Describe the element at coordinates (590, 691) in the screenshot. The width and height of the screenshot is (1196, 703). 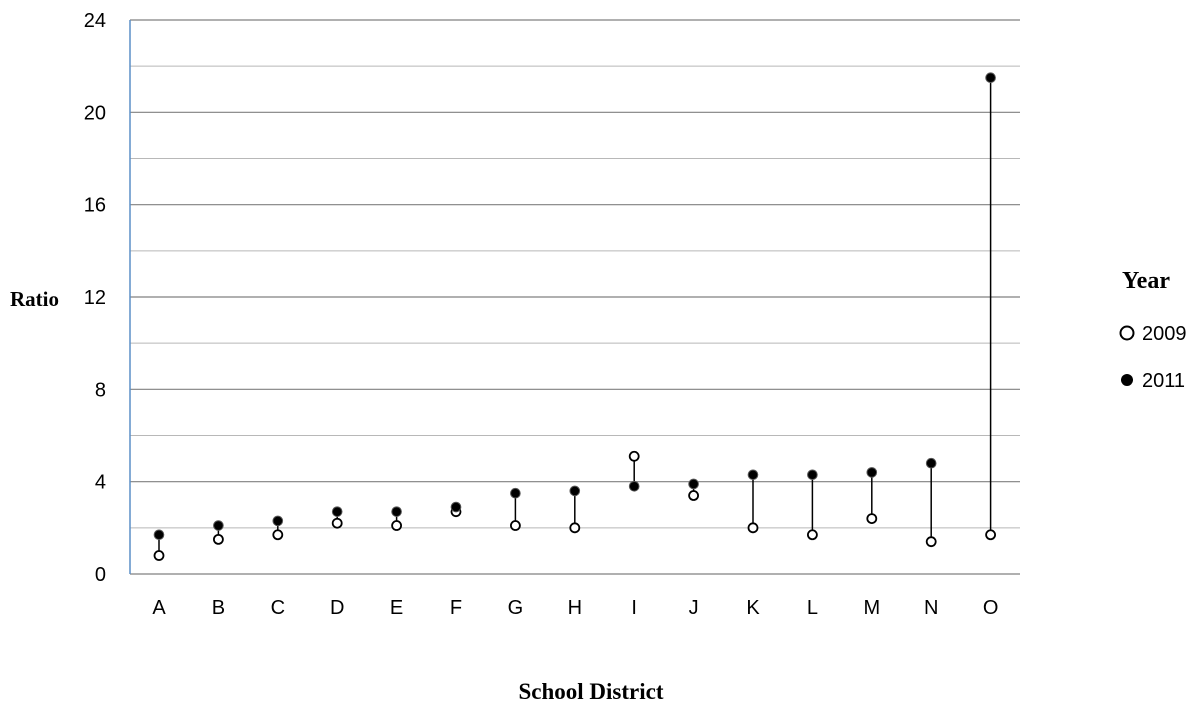
I see `x-axis-title: School District` at that location.